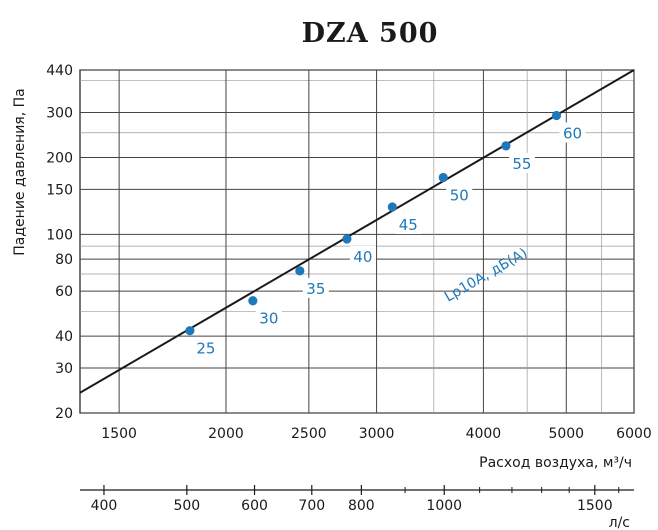 Image resolution: width=658 pixels, height=530 pixels. What do you see at coordinates (226, 434) in the screenshot?
I see `x-tick-label: 2000` at bounding box center [226, 434].